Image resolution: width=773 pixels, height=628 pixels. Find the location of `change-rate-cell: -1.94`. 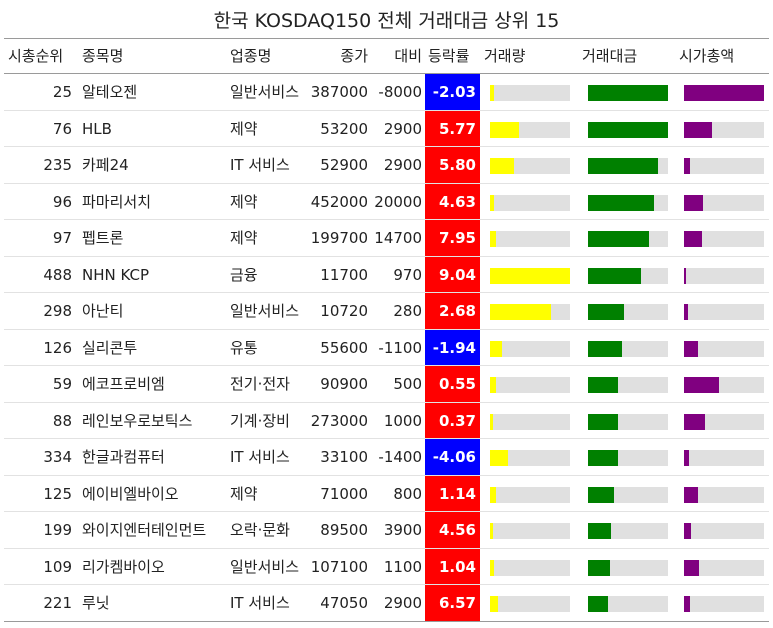

change-rate-cell: -1.94 is located at coordinates (452, 347).